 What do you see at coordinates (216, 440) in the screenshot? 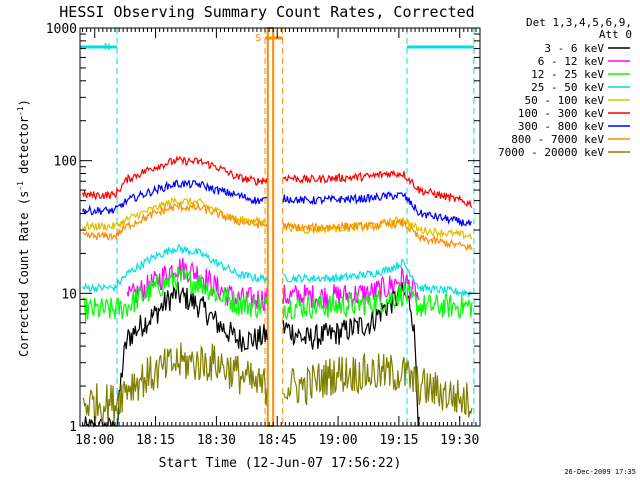
I see `x-tick-label: 18:30` at bounding box center [216, 440].